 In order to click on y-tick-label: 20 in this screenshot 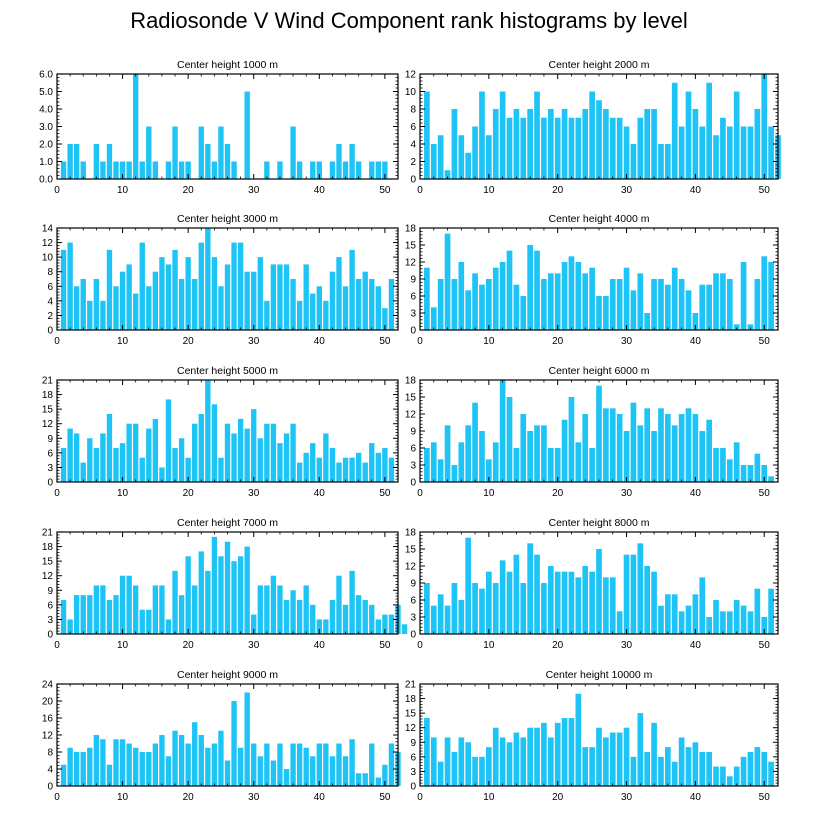, I will do `click(48, 702)`.